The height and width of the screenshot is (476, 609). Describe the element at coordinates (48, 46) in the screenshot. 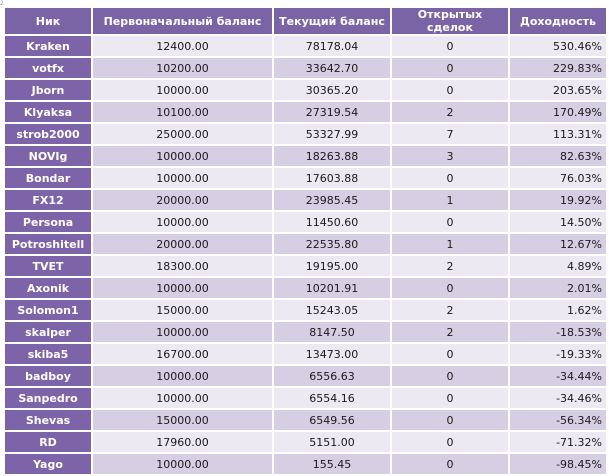

I see `nick-cell: Kraken` at that location.